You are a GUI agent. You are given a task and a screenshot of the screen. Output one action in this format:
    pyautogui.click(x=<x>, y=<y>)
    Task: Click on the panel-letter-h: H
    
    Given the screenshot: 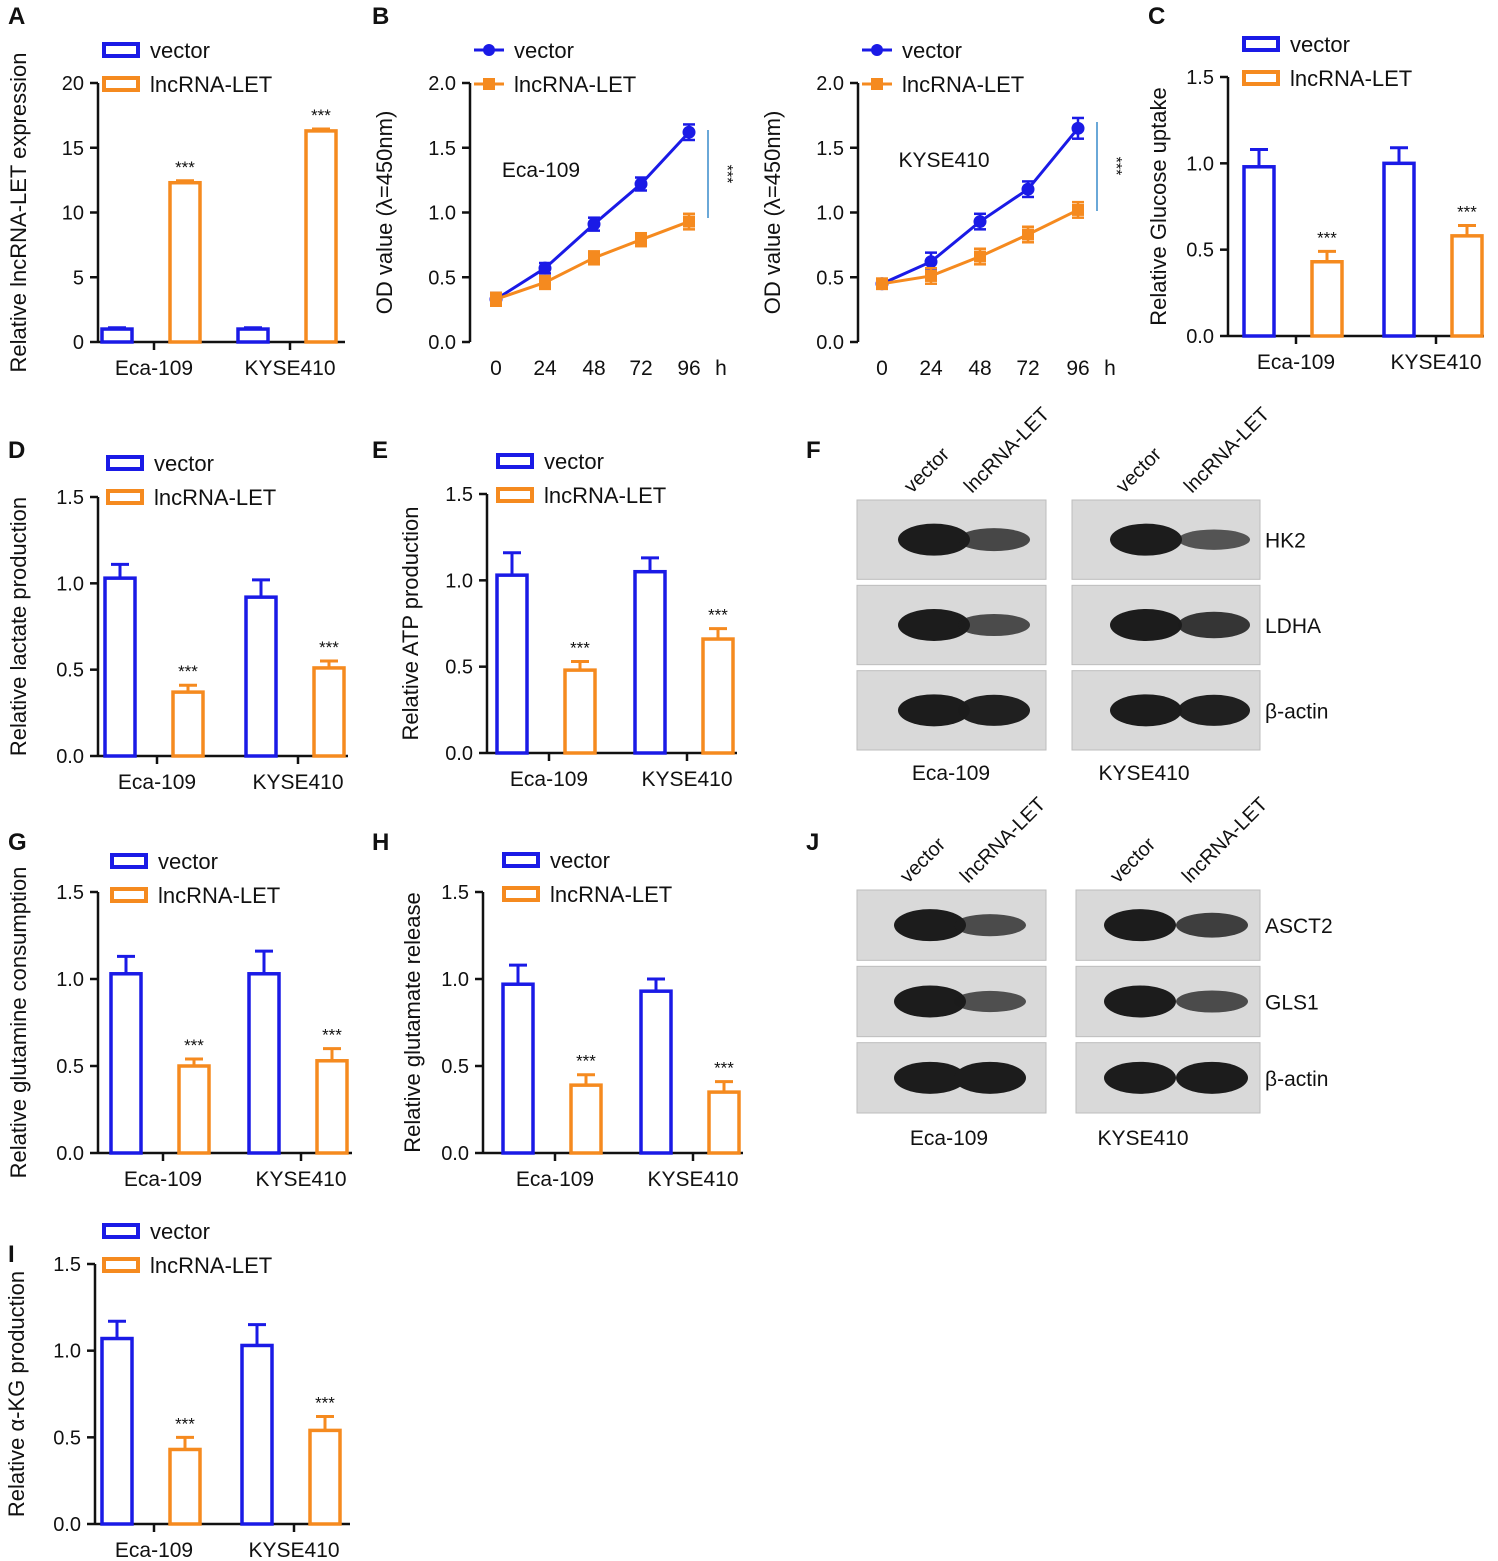 What is the action you would take?
    pyautogui.click(x=380, y=842)
    